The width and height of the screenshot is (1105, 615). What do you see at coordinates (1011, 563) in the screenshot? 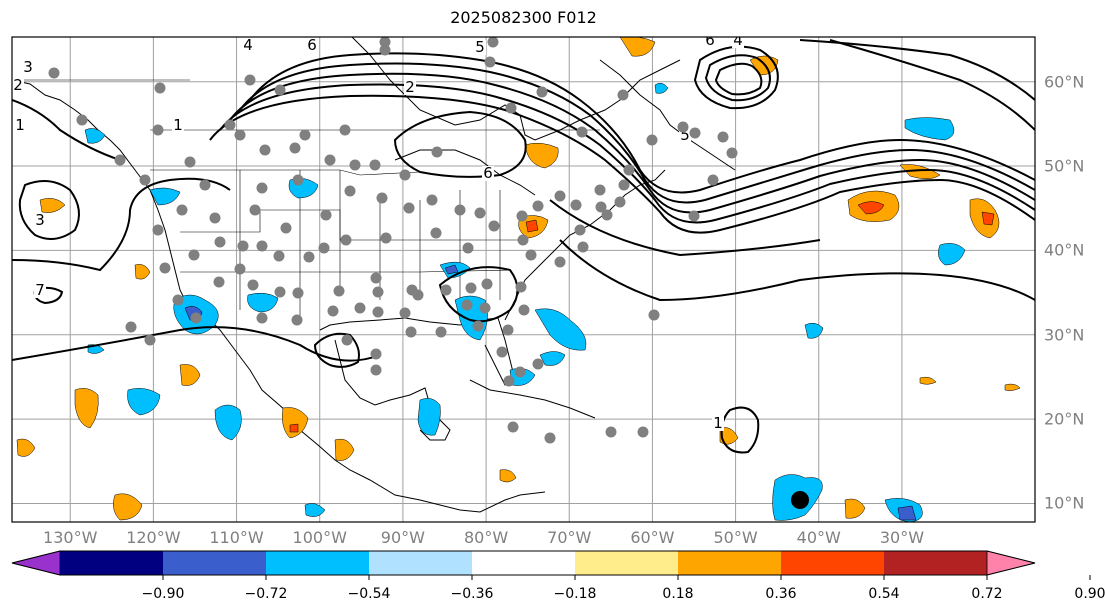
I see `colorbar-extend-high` at bounding box center [1011, 563].